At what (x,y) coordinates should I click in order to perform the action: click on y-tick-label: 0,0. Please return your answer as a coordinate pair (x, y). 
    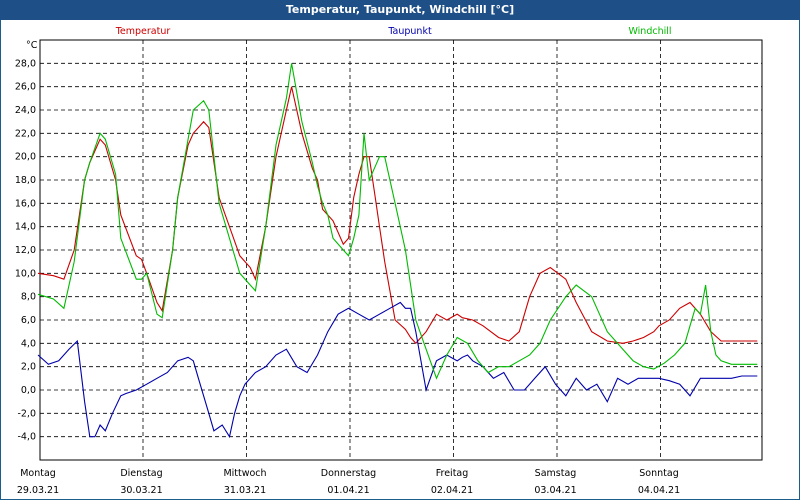
    Looking at the image, I should click on (28, 390).